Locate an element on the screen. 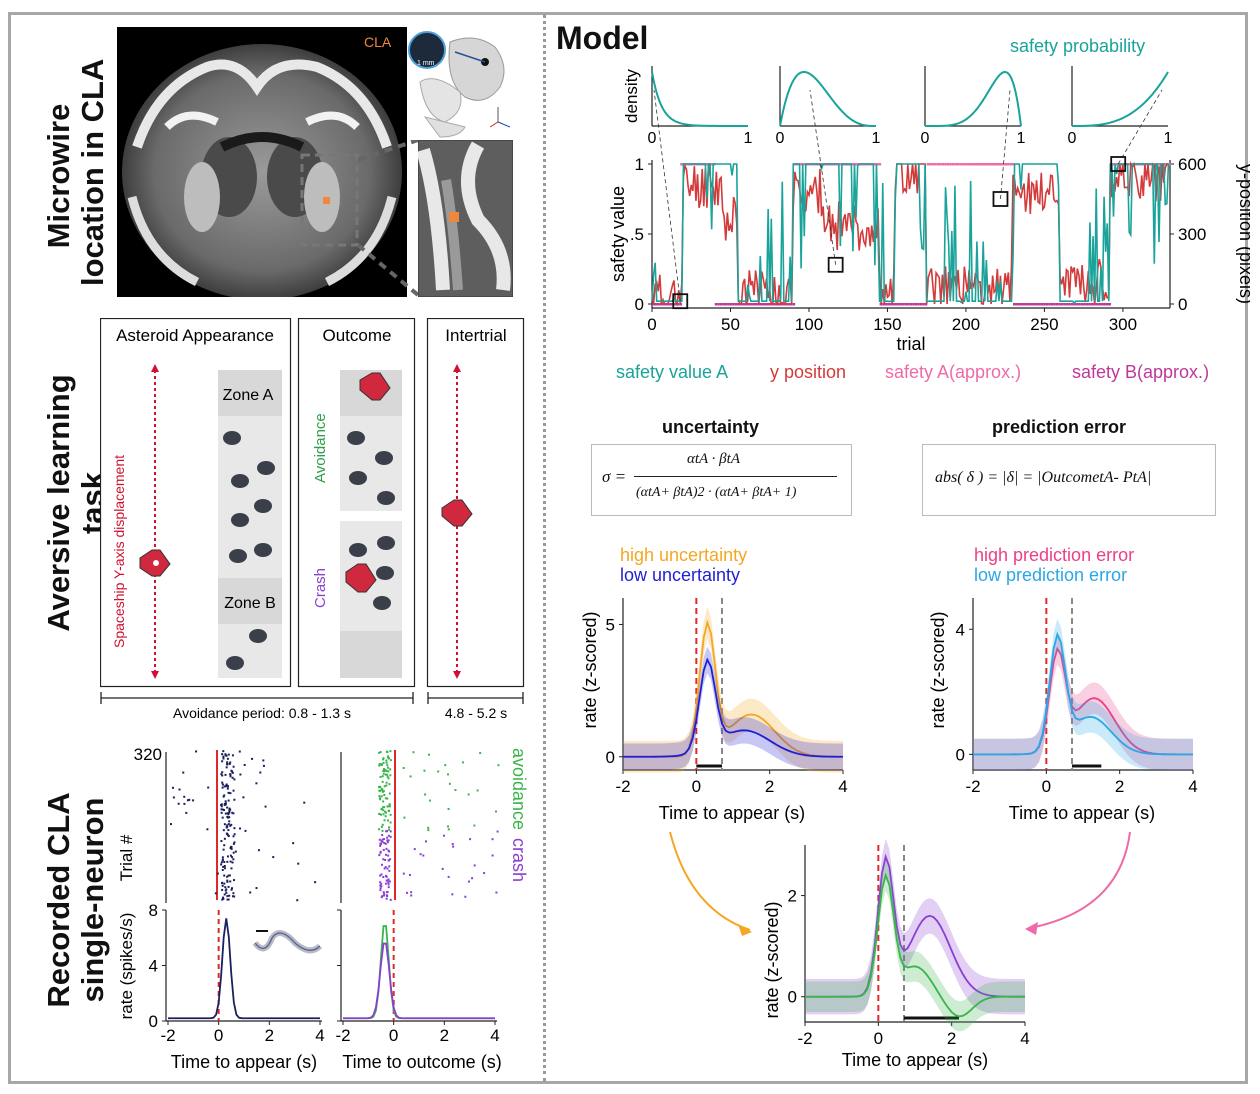 Image resolution: width=1260 pixels, height=1094 pixels. xtick-label: 2 is located at coordinates (269, 1035).